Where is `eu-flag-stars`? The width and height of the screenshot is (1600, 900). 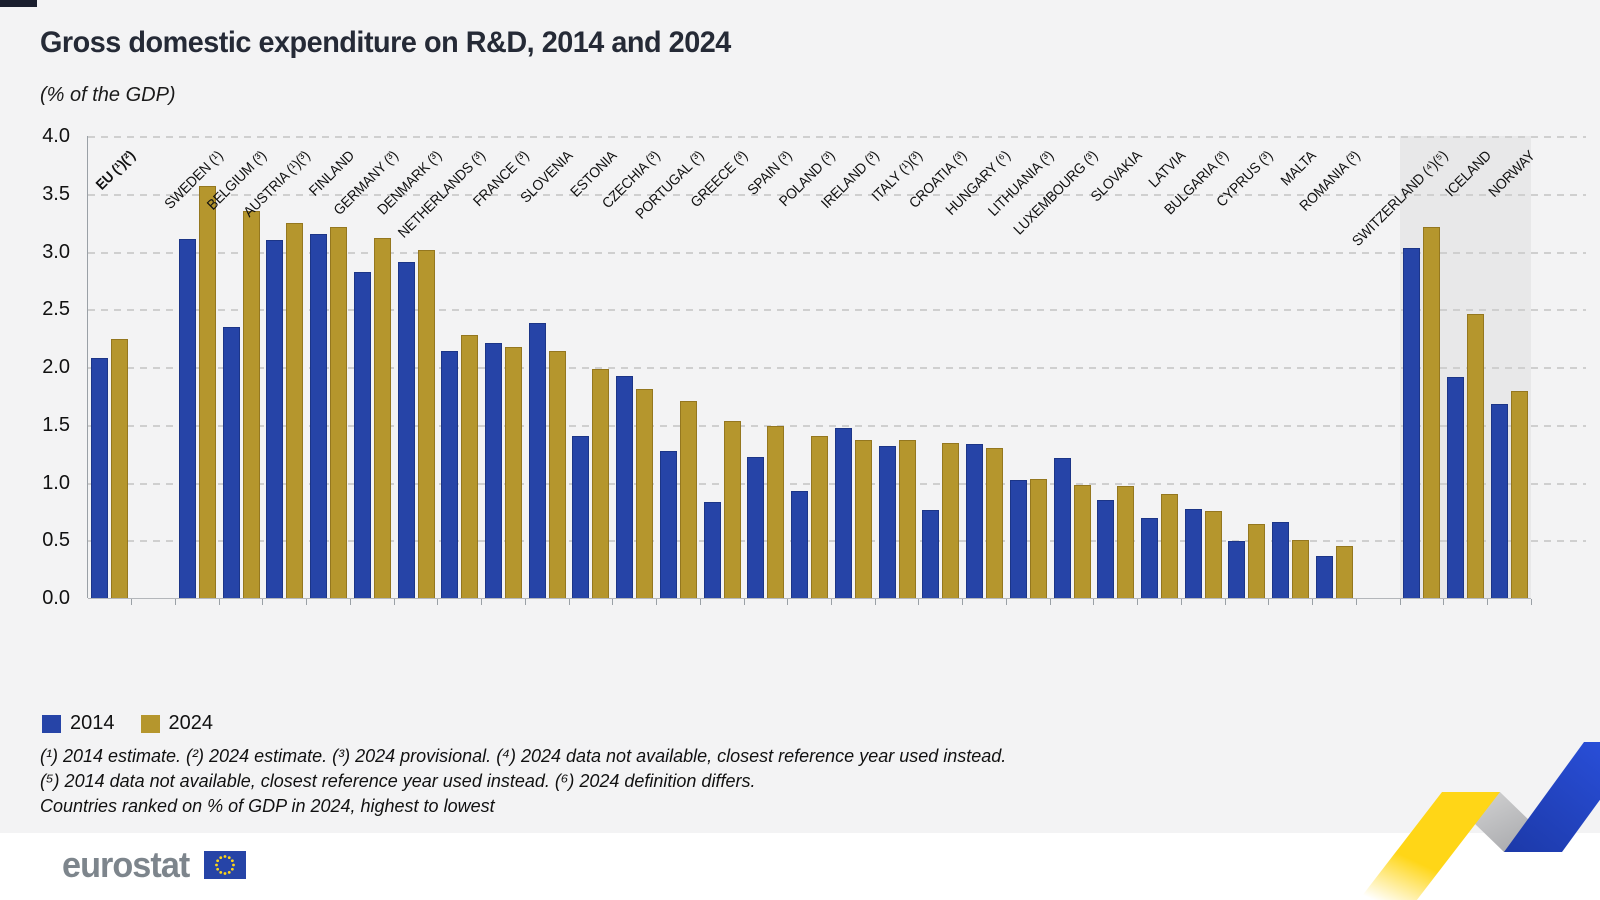 eu-flag-stars is located at coordinates (225, 865).